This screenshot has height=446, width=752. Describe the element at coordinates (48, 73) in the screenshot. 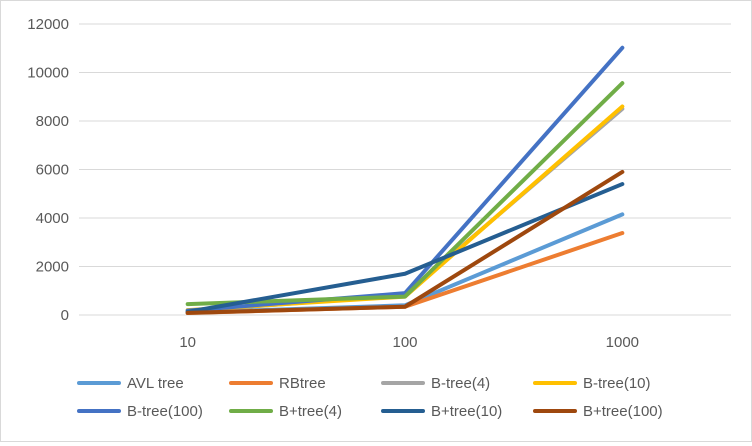

I see `y-tick-label: 10000` at that location.